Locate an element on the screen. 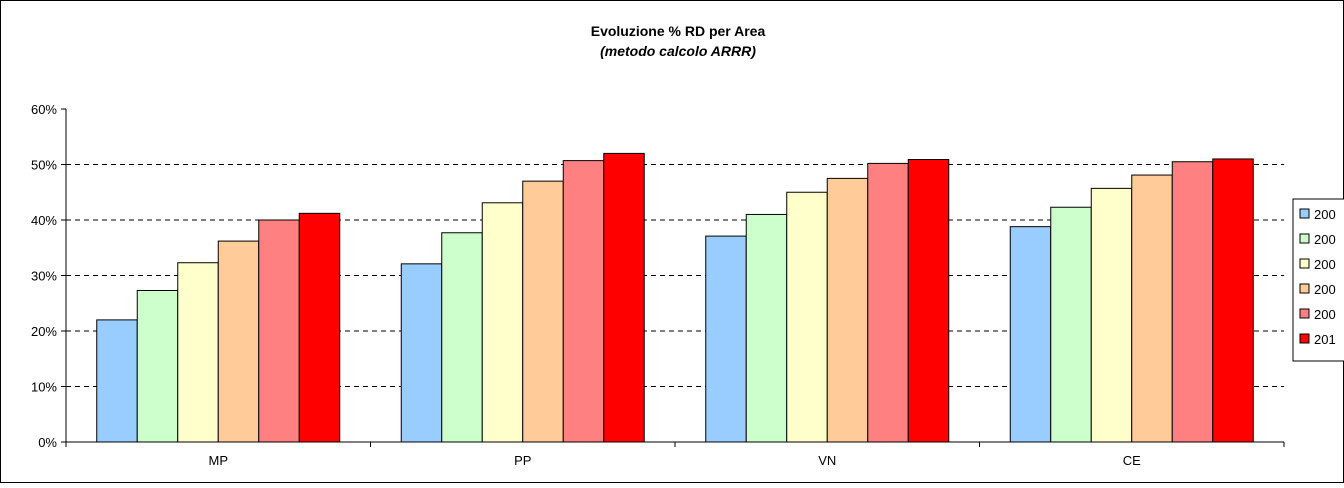 The image size is (1344, 488). legend: 200 200 200 200 200 201 is located at coordinates (1318, 280).